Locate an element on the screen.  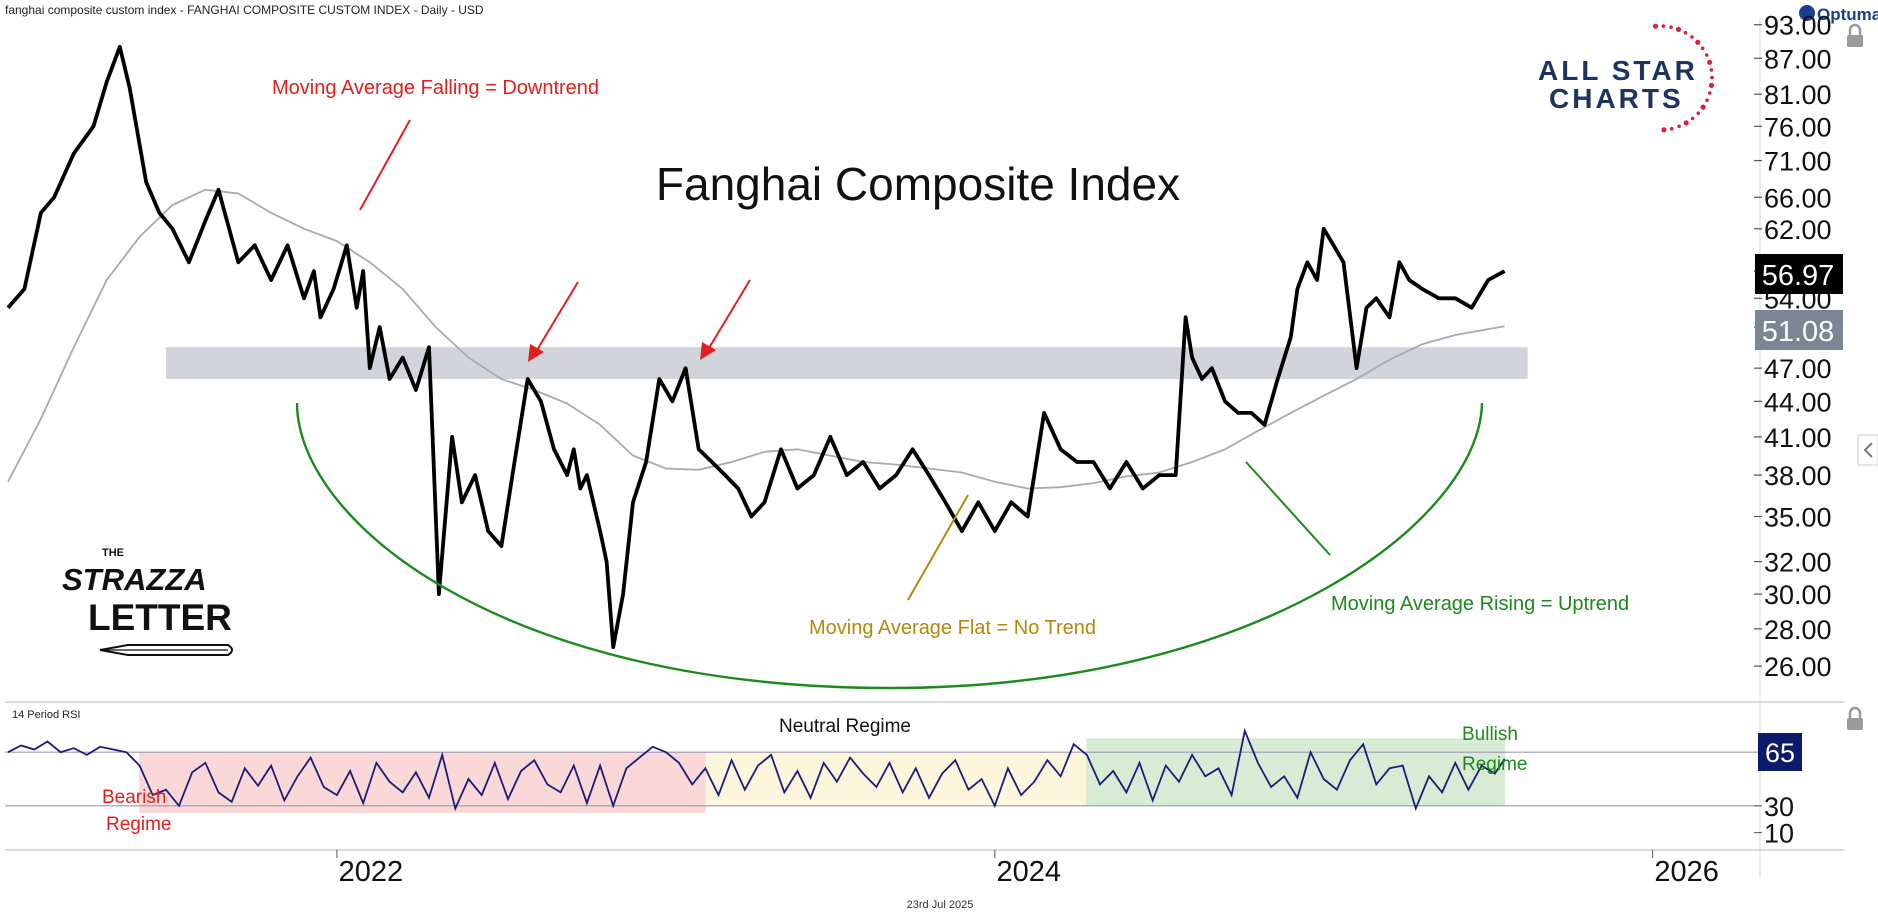
last-ma-value: 51.08 is located at coordinates (1798, 332).